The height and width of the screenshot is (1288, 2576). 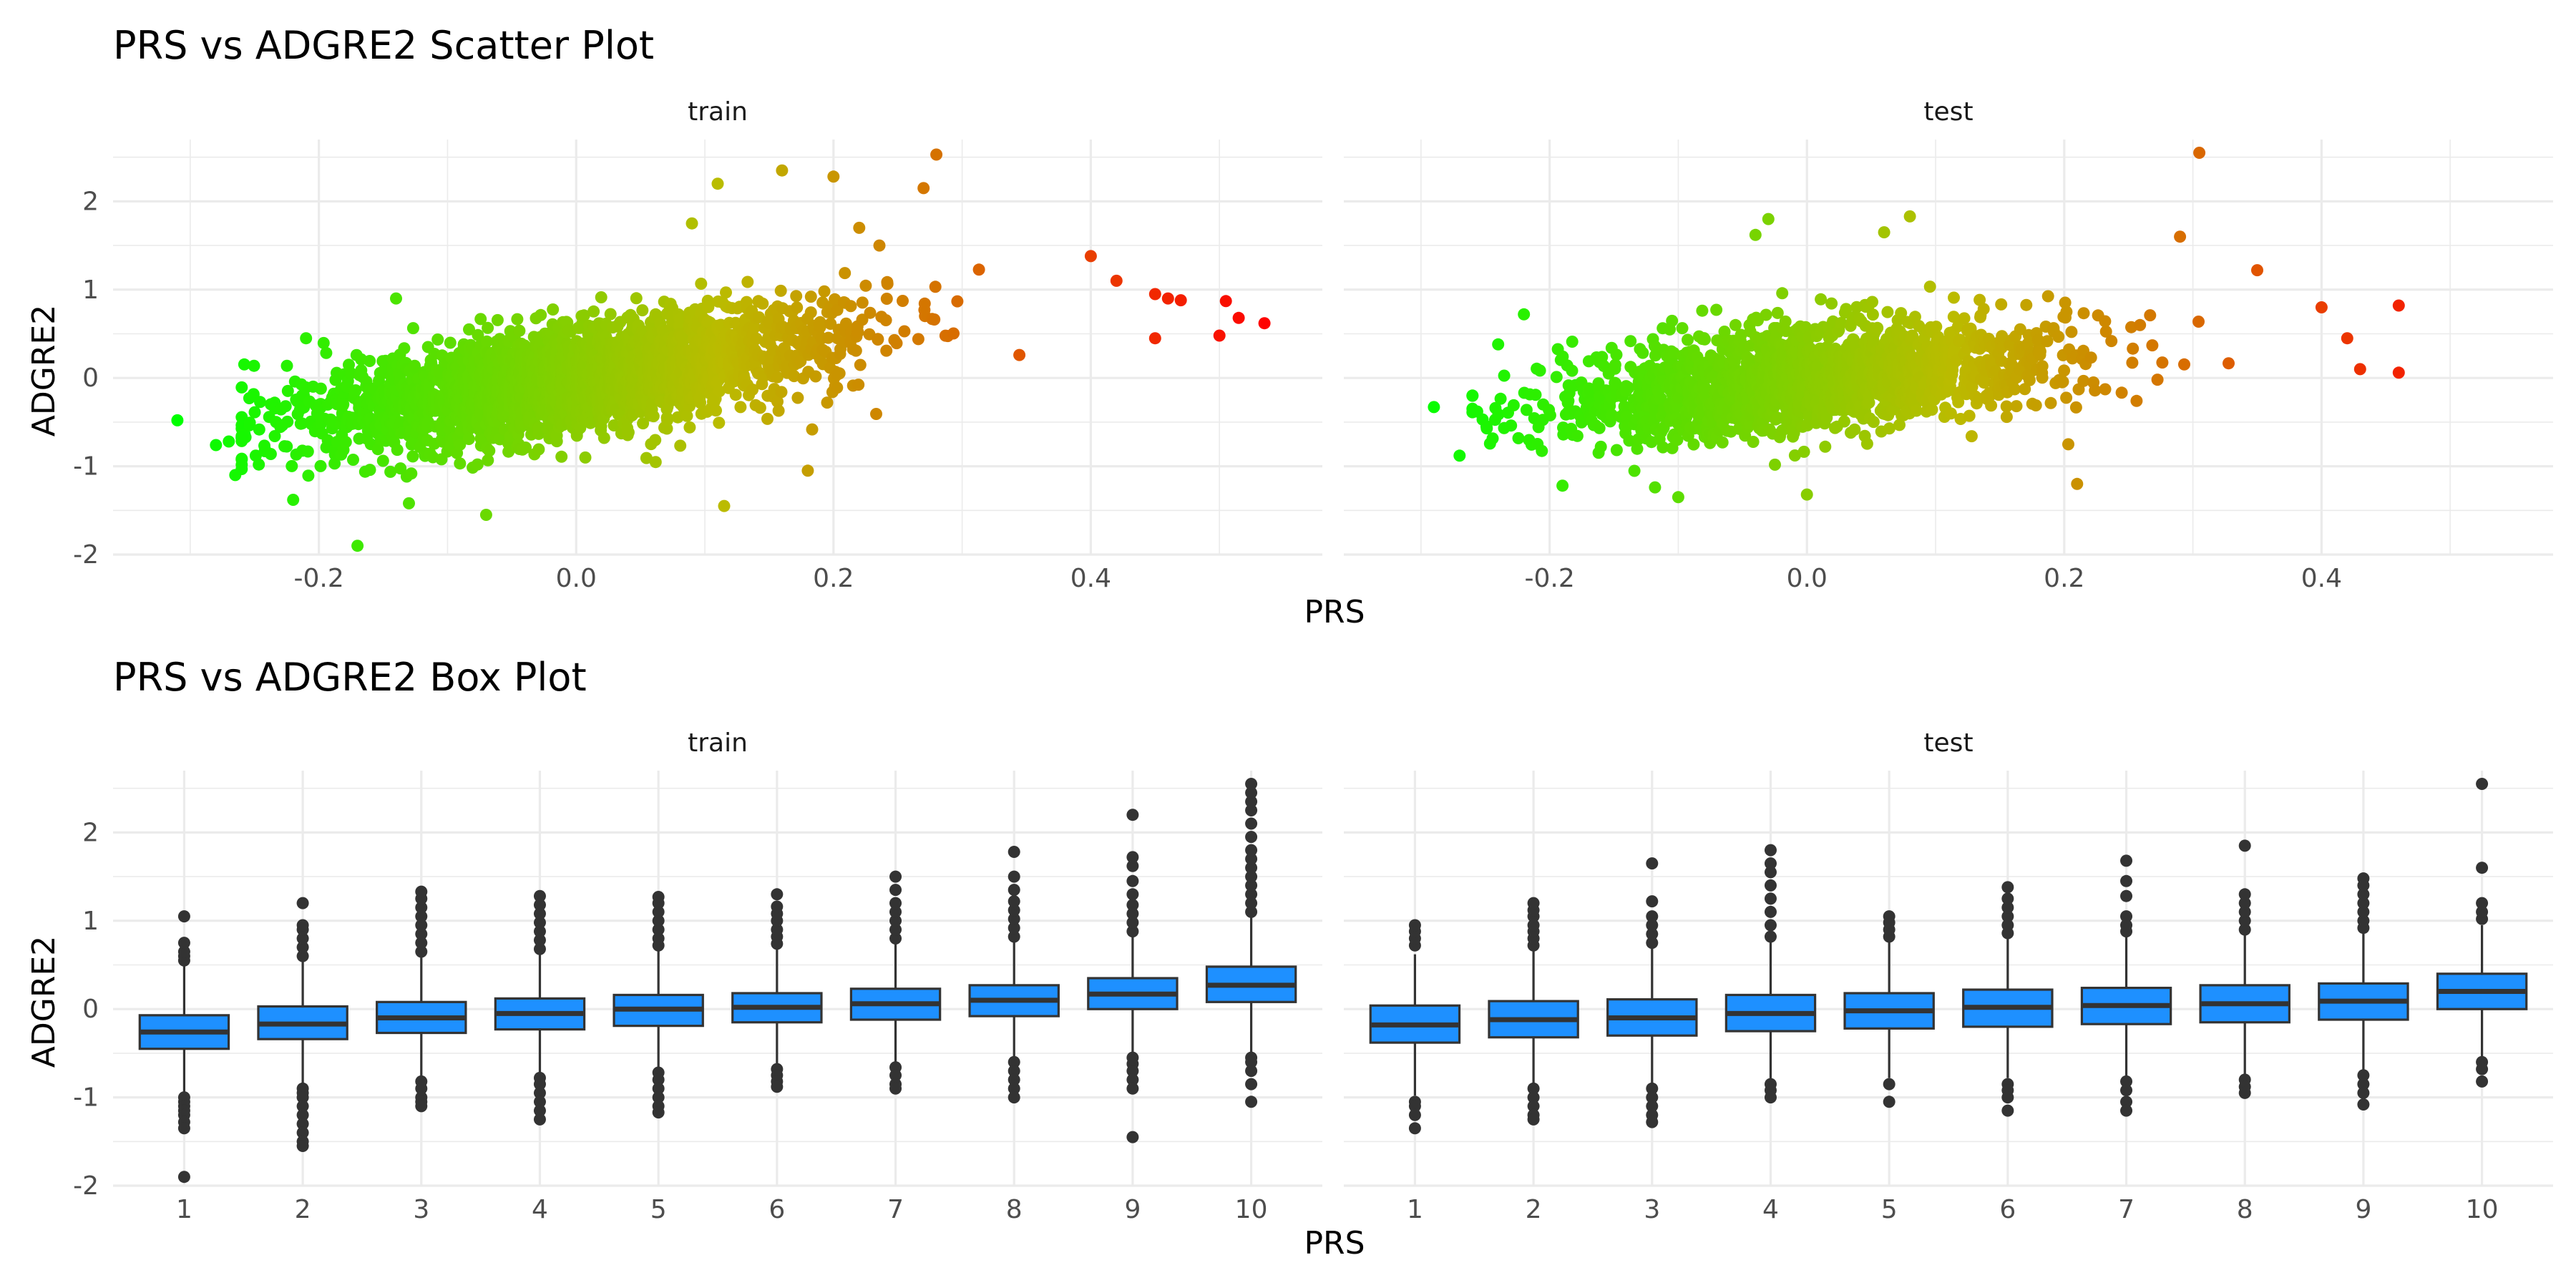 I want to click on x-tick-label: 7, so click(x=895, y=1209).